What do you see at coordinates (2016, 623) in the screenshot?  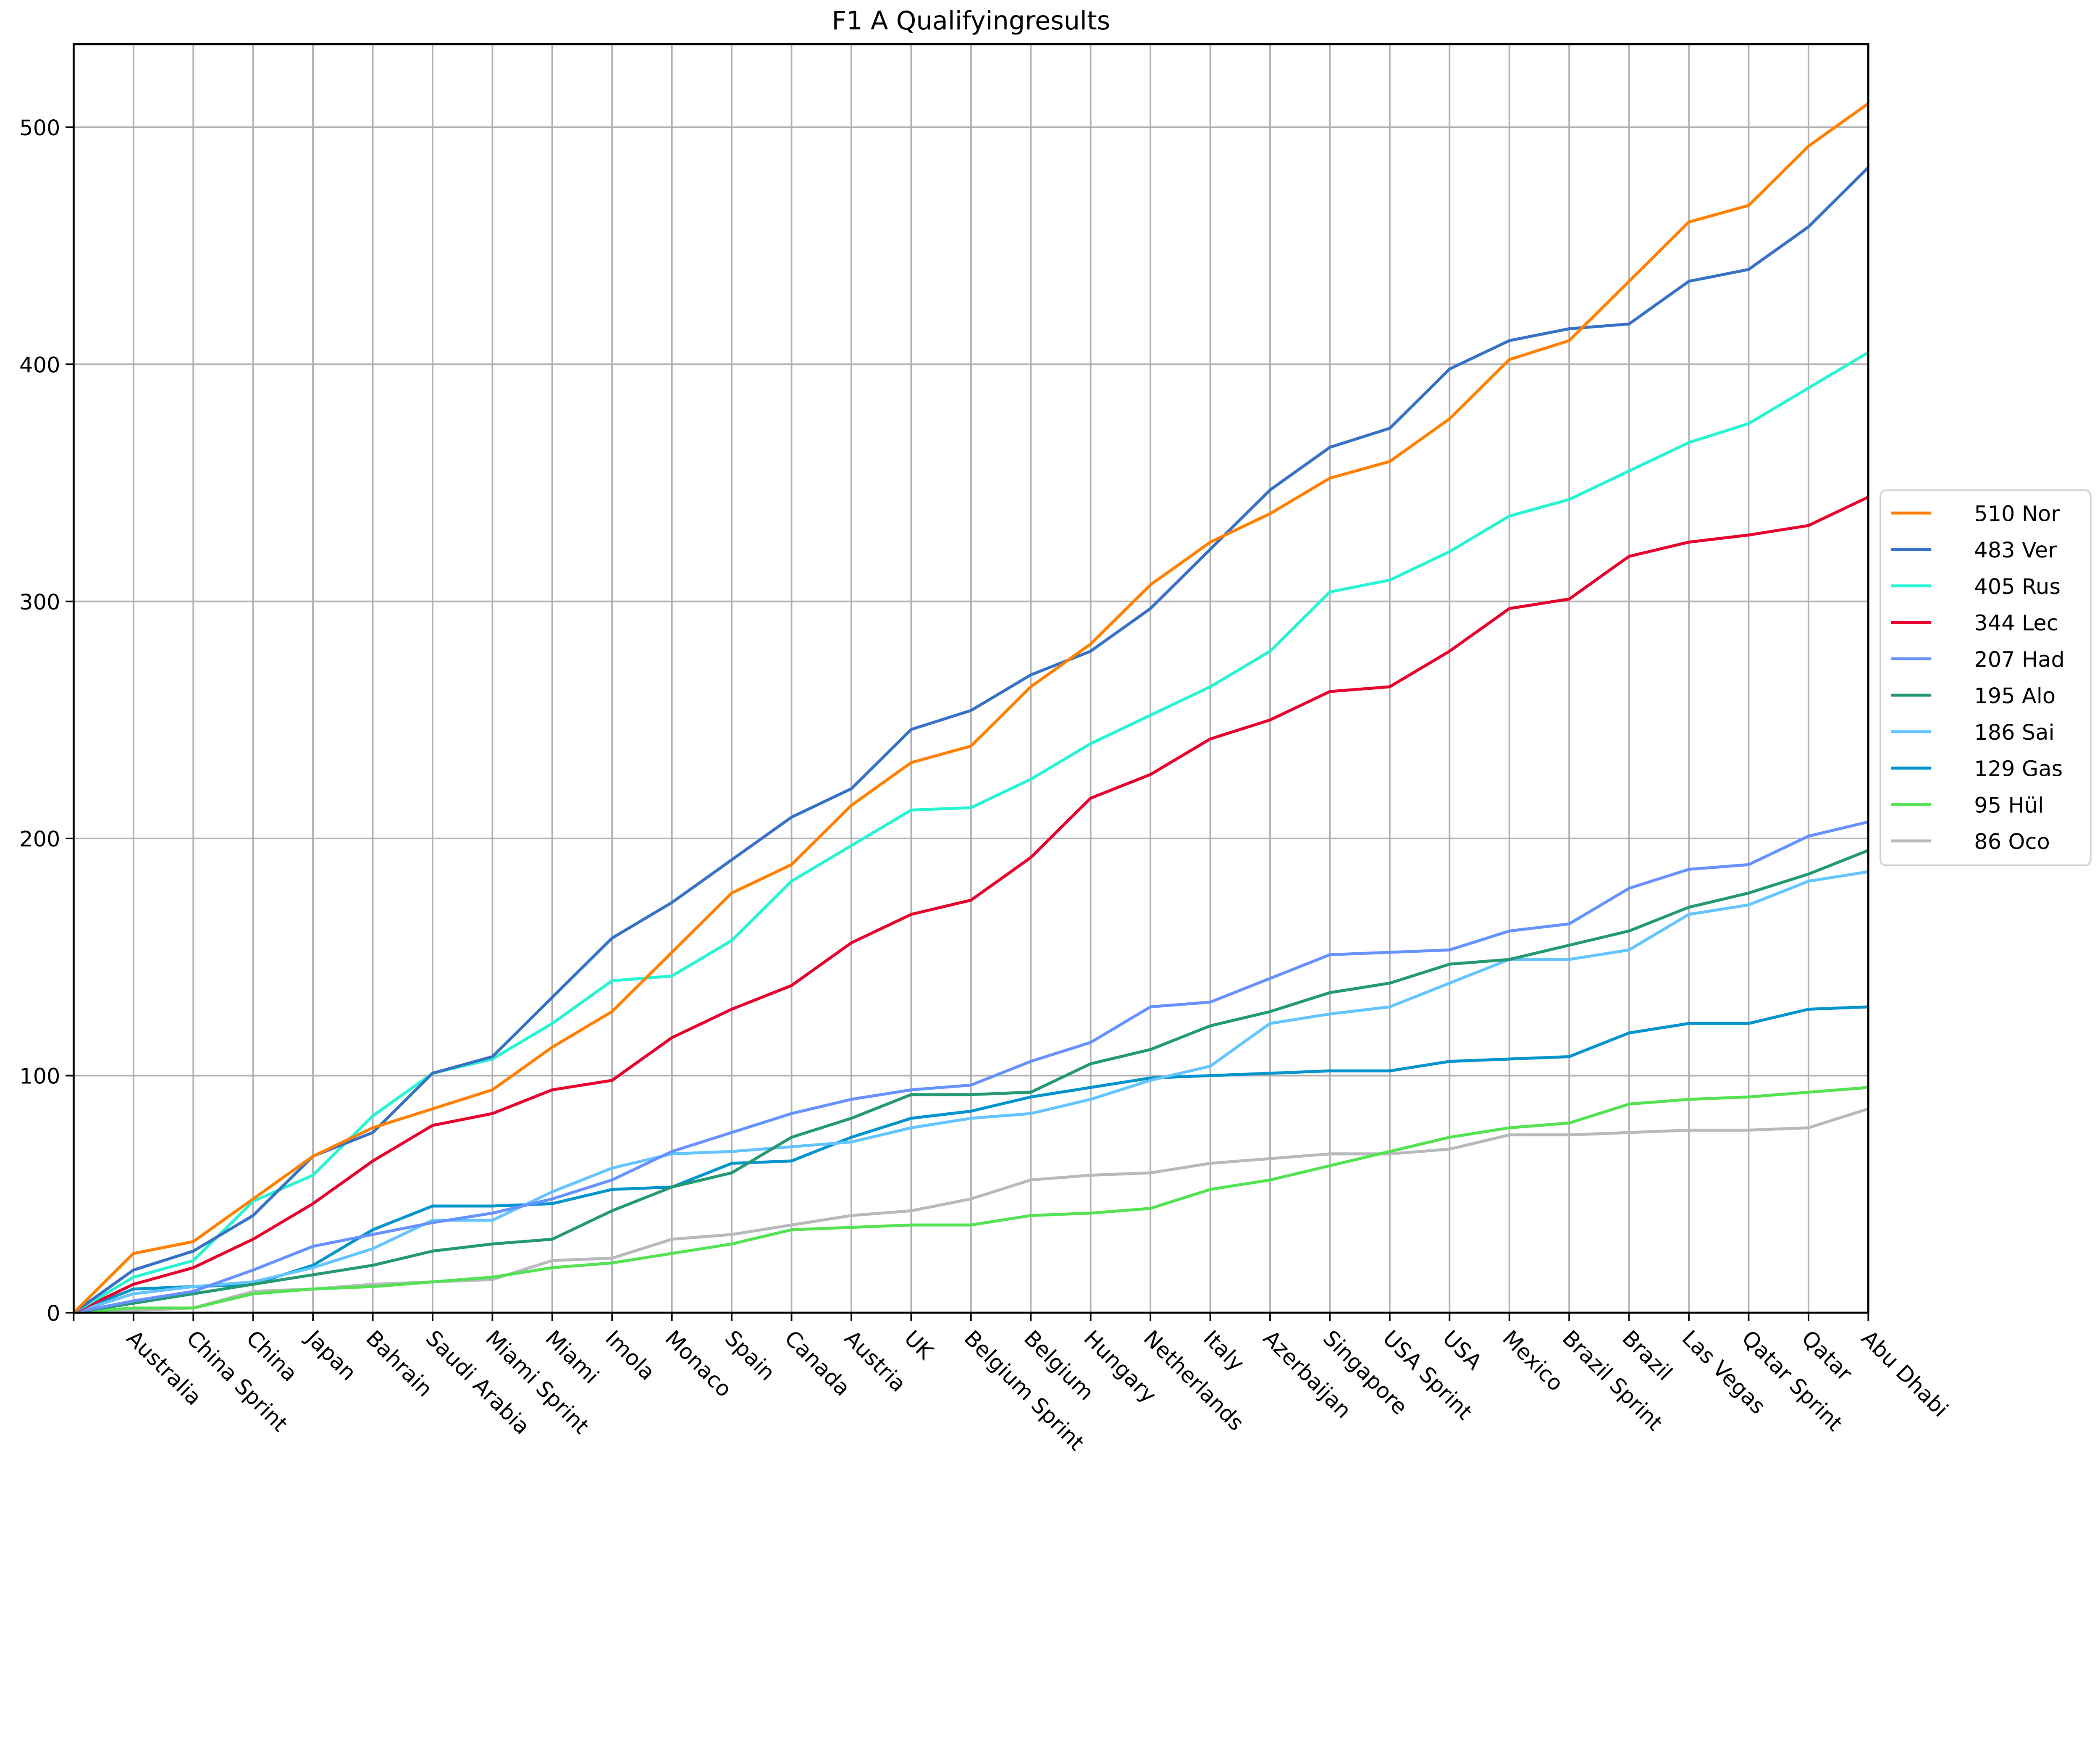 I see `legend-label: 344 Lec` at bounding box center [2016, 623].